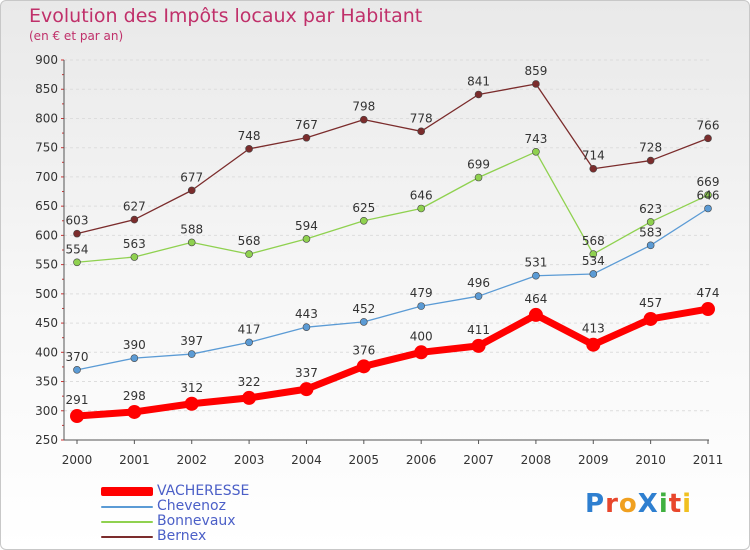  Describe the element at coordinates (306, 460) in the screenshot. I see `x-tick-label: 2004` at that location.